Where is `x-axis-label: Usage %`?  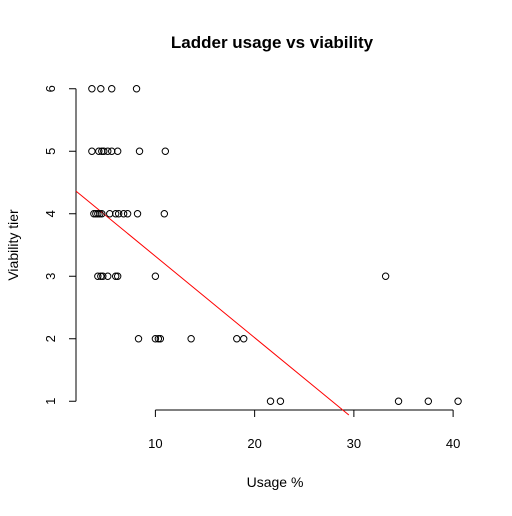
x-axis-label: Usage % is located at coordinates (275, 482).